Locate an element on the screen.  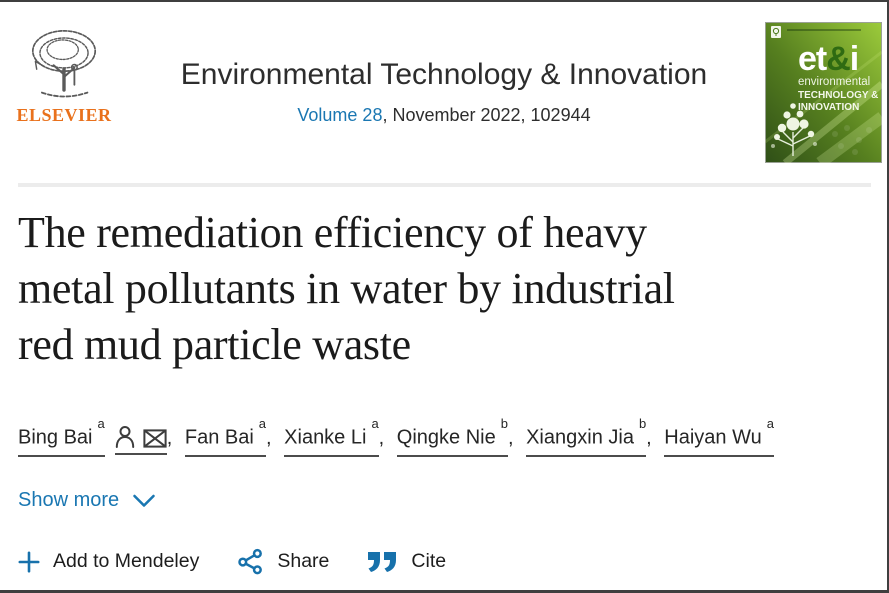
cover-subtitle-3: INNOVATION is located at coordinates (828, 107).